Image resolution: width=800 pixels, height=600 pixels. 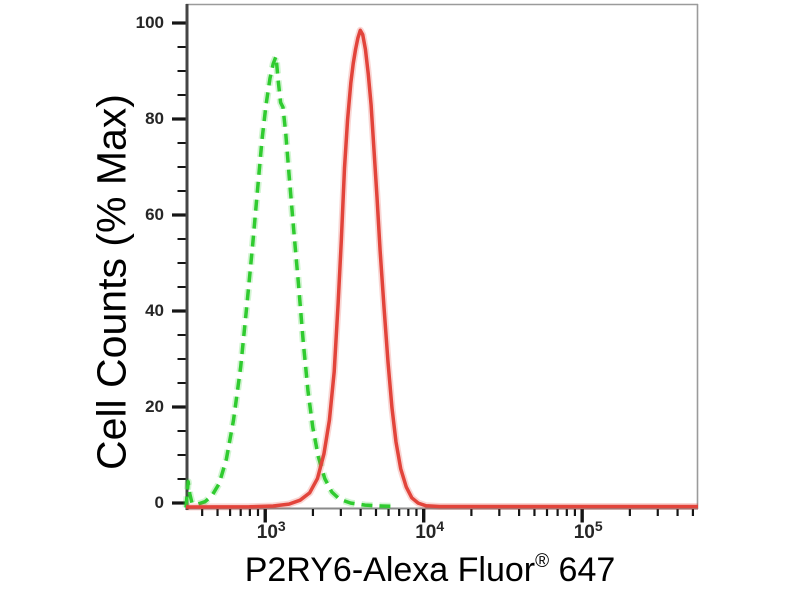 I want to click on y-tick-label: 60, so click(x=154, y=214).